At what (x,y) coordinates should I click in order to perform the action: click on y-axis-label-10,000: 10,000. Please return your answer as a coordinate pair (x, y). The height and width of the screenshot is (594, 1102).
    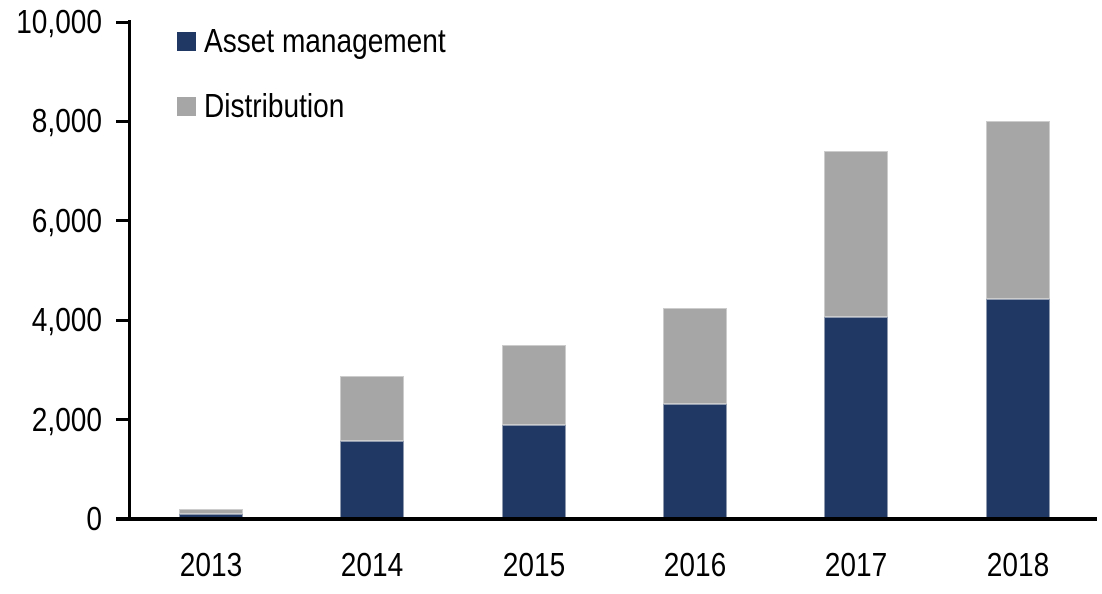
    Looking at the image, I should click on (59, 21).